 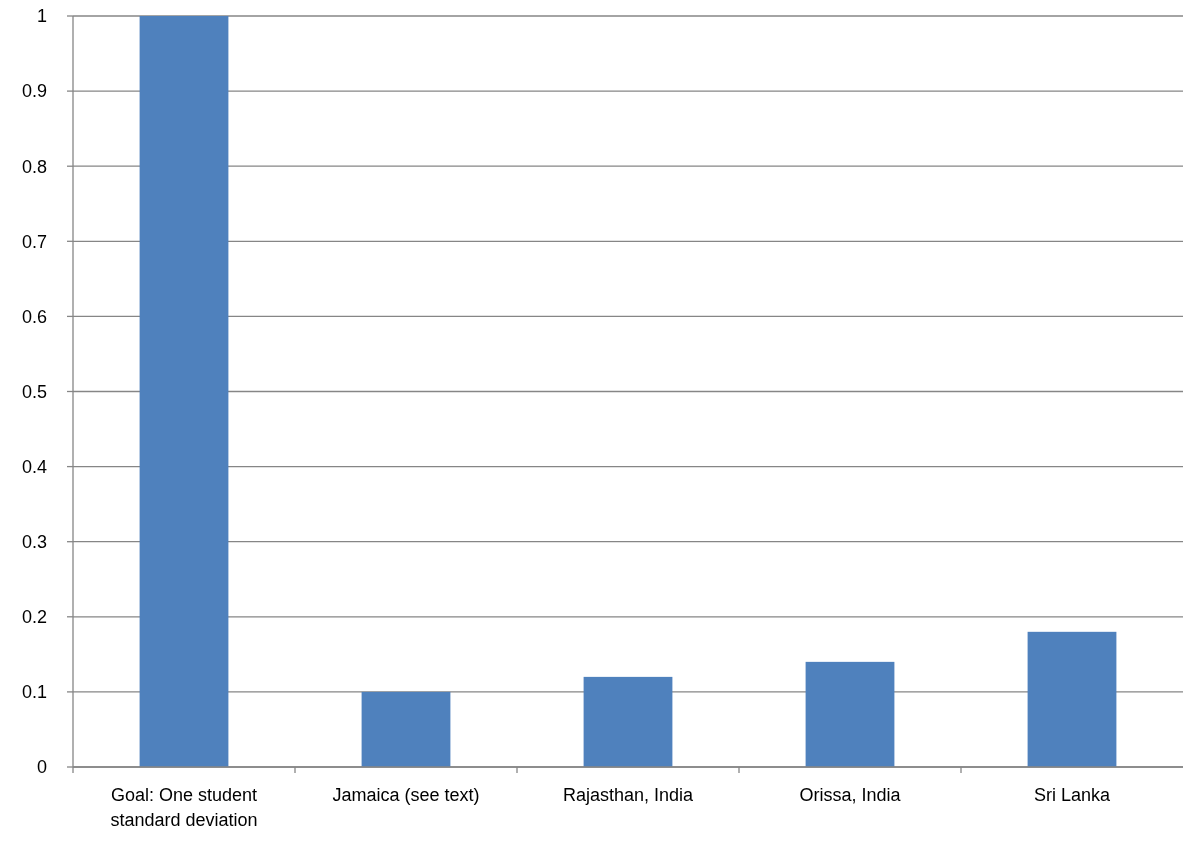 What do you see at coordinates (850, 795) in the screenshot?
I see `x-tick-label: Orissa, India` at bounding box center [850, 795].